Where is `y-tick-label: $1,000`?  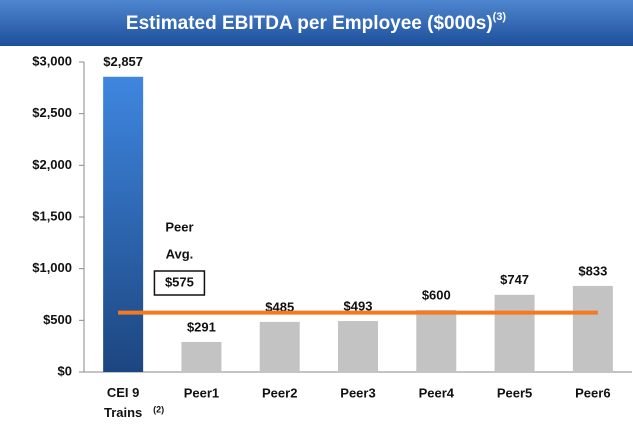
y-tick-label: $1,000 is located at coordinates (52, 267).